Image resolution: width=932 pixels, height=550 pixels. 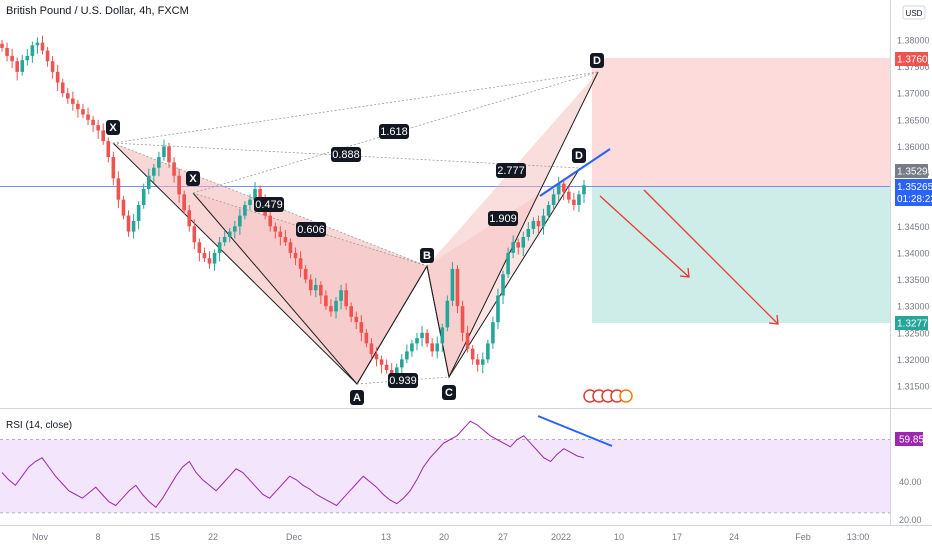 What do you see at coordinates (773, 319) in the screenshot?
I see `projection-arrow-2-head` at bounding box center [773, 319].